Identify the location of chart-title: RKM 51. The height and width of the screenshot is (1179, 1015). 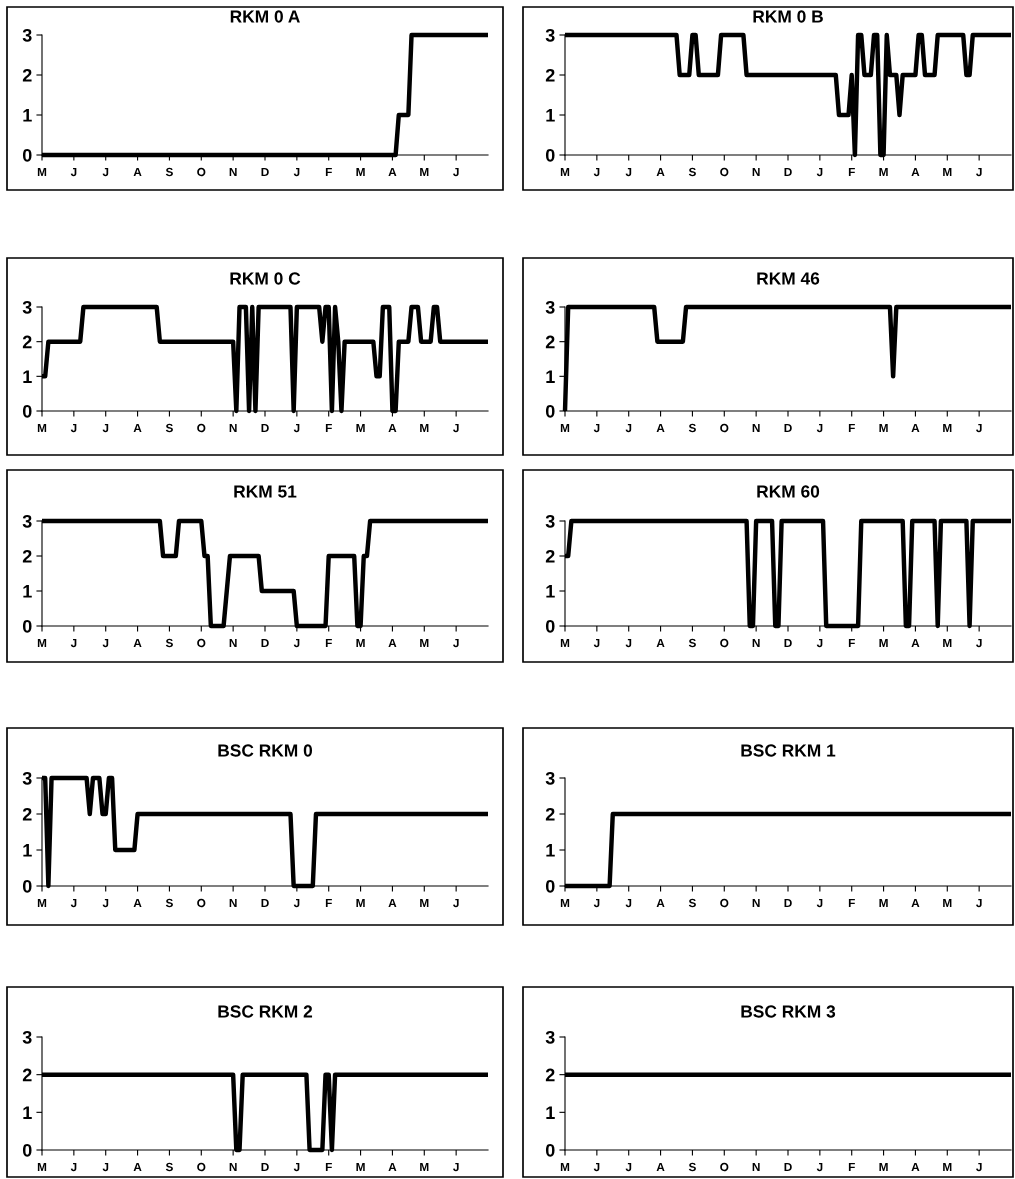
(265, 491).